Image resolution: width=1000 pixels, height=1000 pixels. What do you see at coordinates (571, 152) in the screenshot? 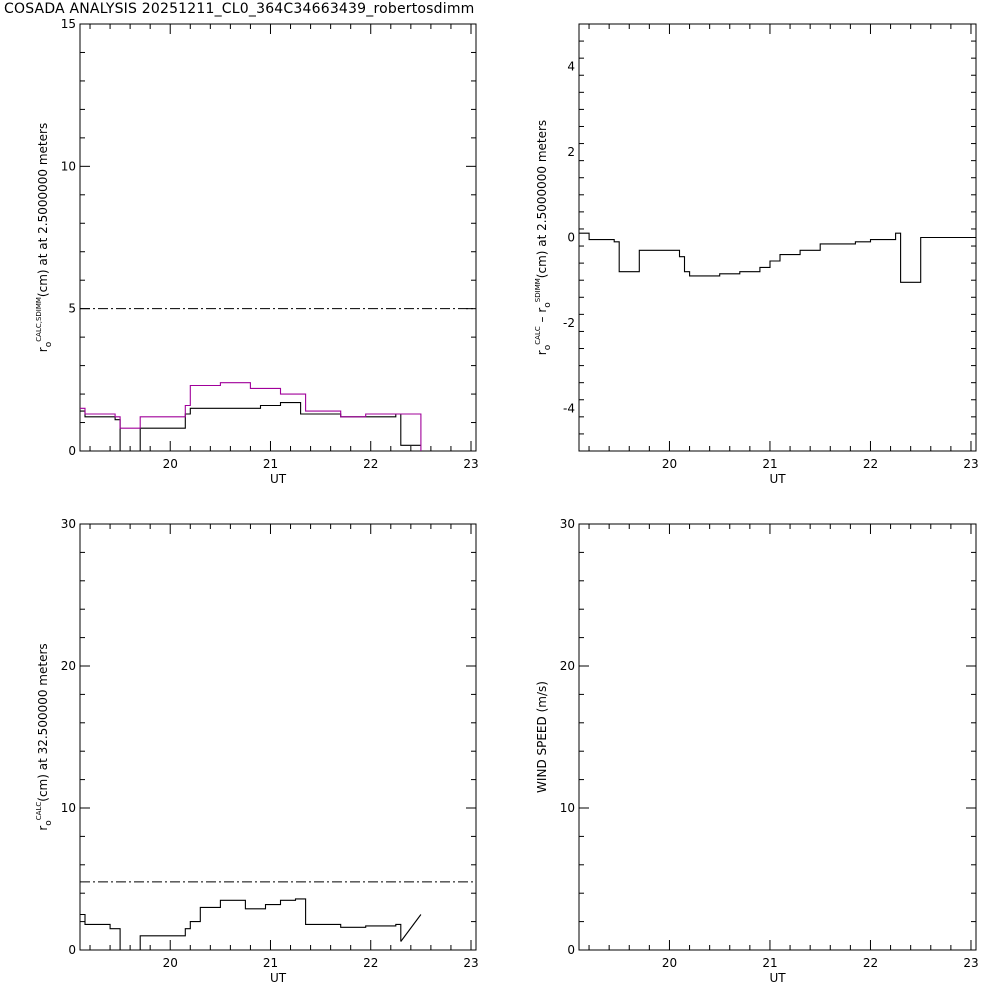
I see `y-tick-label: 2` at bounding box center [571, 152].